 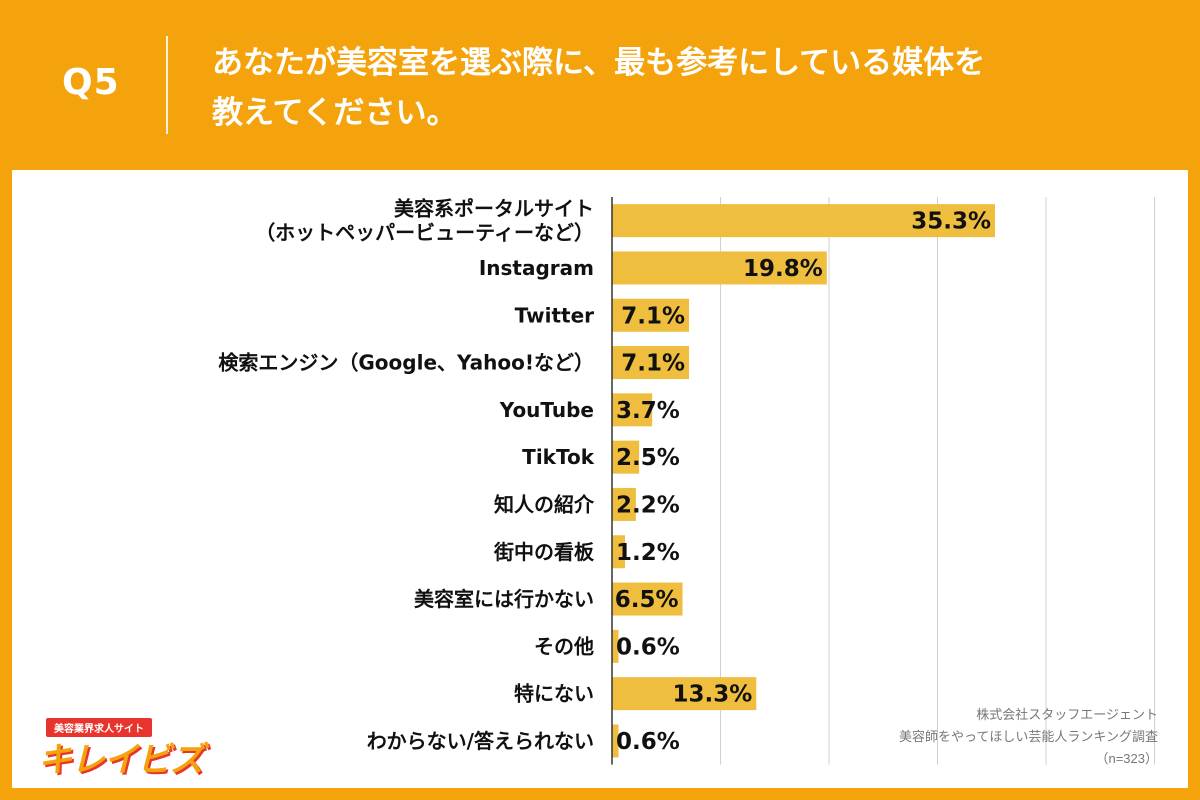 I want to click on source-sample-size: （n=323）, so click(x=1126, y=758).